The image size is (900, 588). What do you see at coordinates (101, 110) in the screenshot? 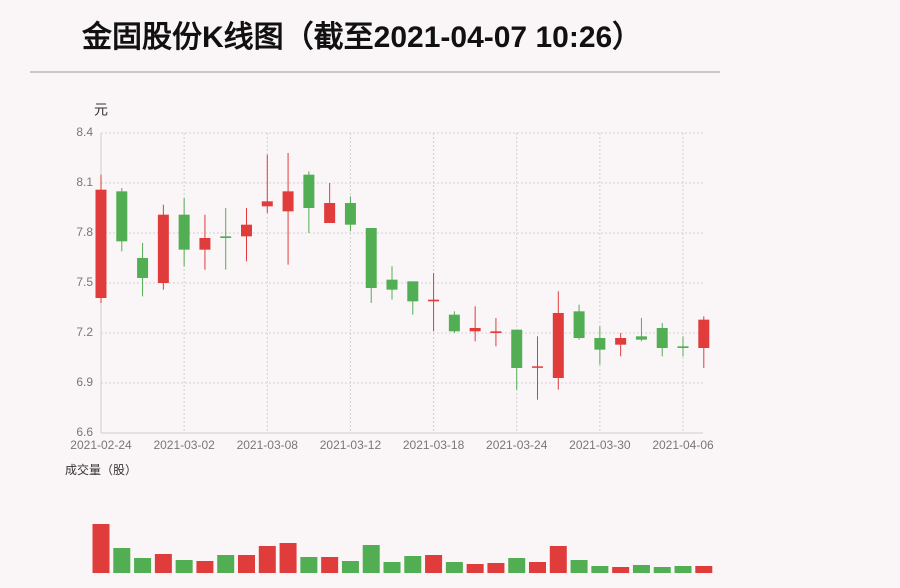
I see `y-axis-label: 元` at bounding box center [101, 110].